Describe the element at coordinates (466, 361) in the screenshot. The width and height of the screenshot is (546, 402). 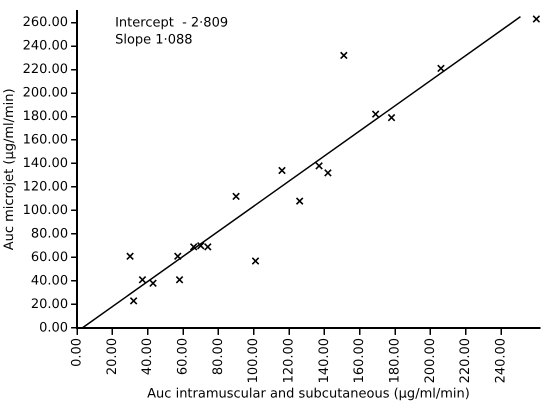
I see `x-tick-label: 220.00` at that location.